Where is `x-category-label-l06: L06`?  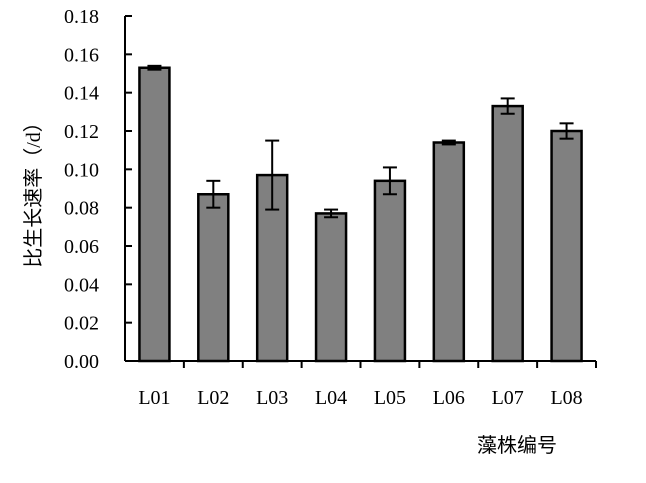
x-category-label-l06: L06 is located at coordinates (449, 398).